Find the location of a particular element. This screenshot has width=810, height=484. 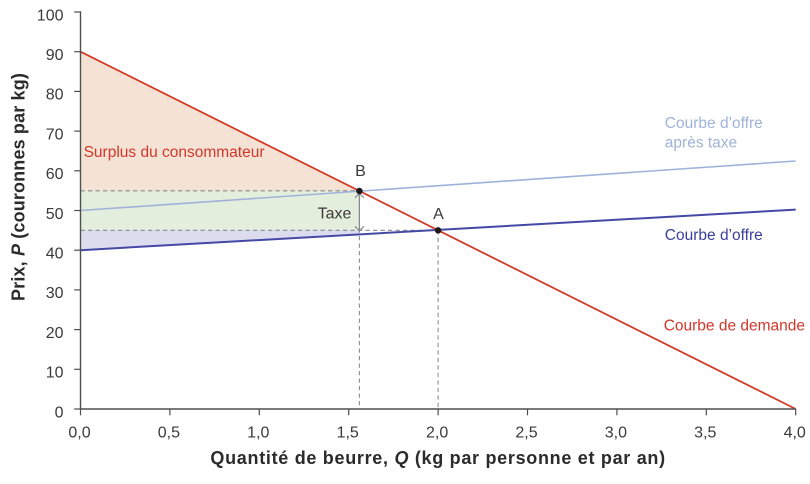

svg-text: 10 is located at coordinates (55, 373).